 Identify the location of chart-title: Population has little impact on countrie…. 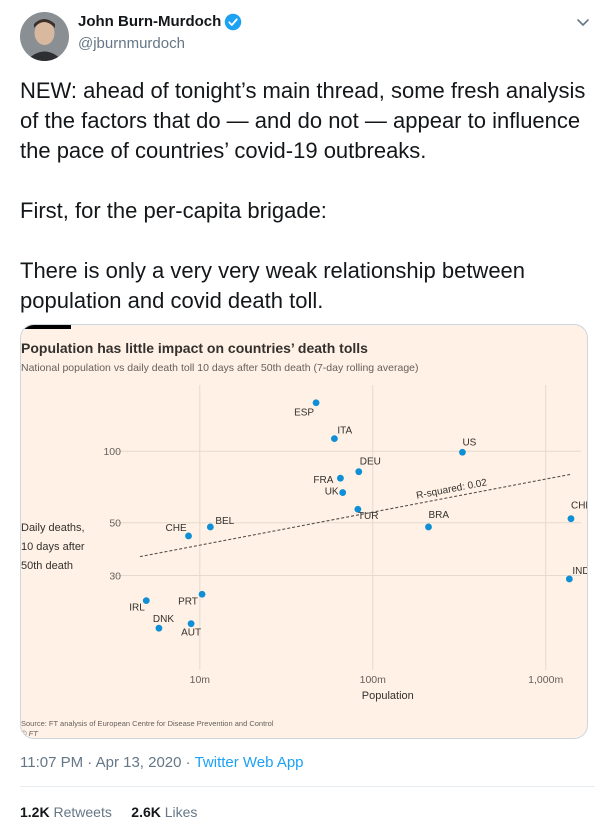
(194, 348).